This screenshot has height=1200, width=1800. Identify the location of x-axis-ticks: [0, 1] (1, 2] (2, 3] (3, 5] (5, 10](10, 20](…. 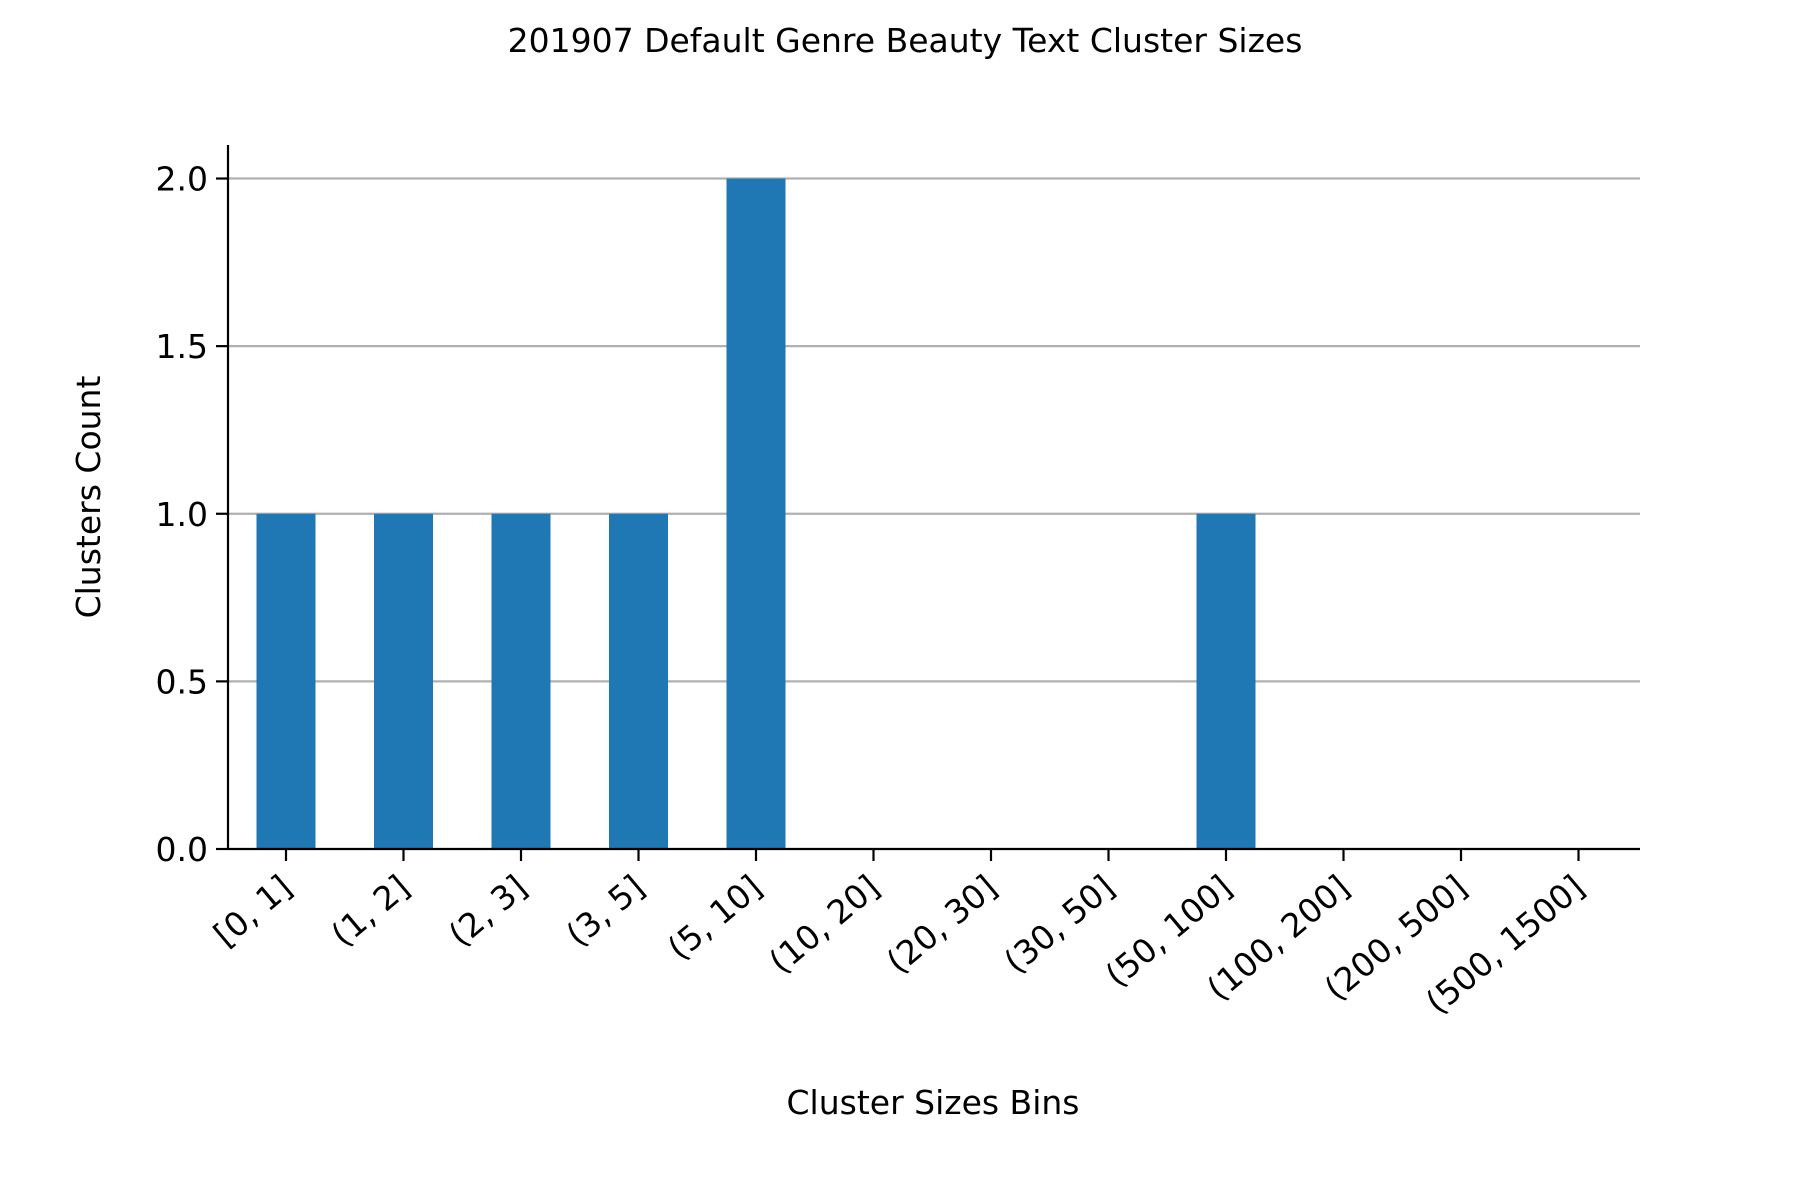
(899, 935).